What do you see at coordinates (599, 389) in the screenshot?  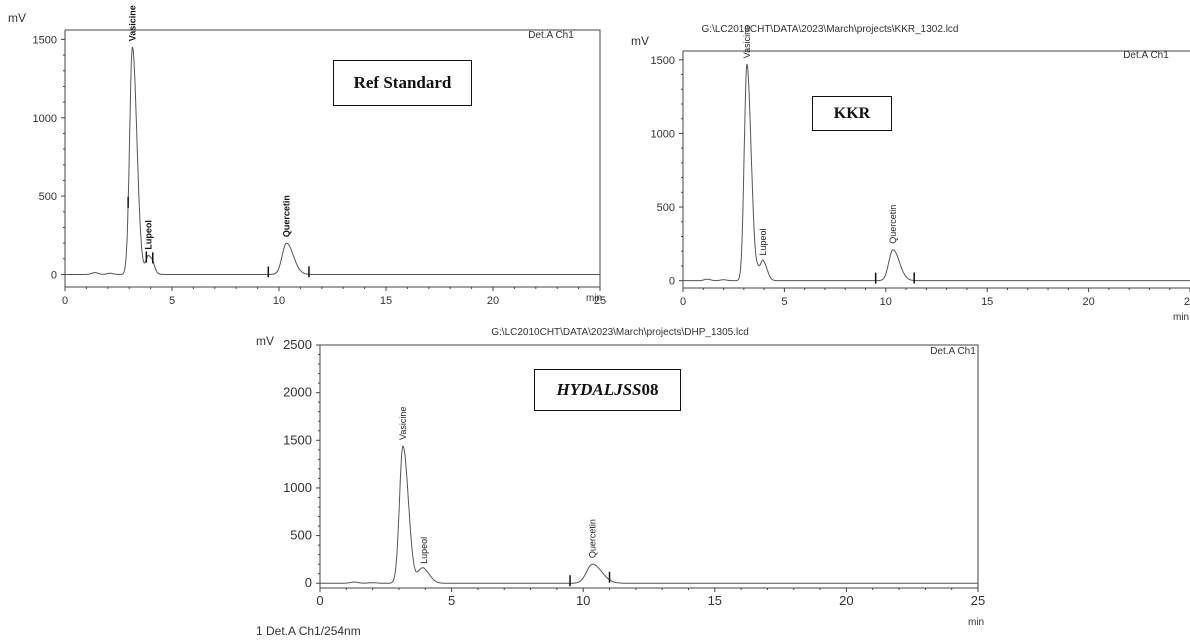 I see `hydaljss08-label-prefix: HYDALJSS` at bounding box center [599, 389].